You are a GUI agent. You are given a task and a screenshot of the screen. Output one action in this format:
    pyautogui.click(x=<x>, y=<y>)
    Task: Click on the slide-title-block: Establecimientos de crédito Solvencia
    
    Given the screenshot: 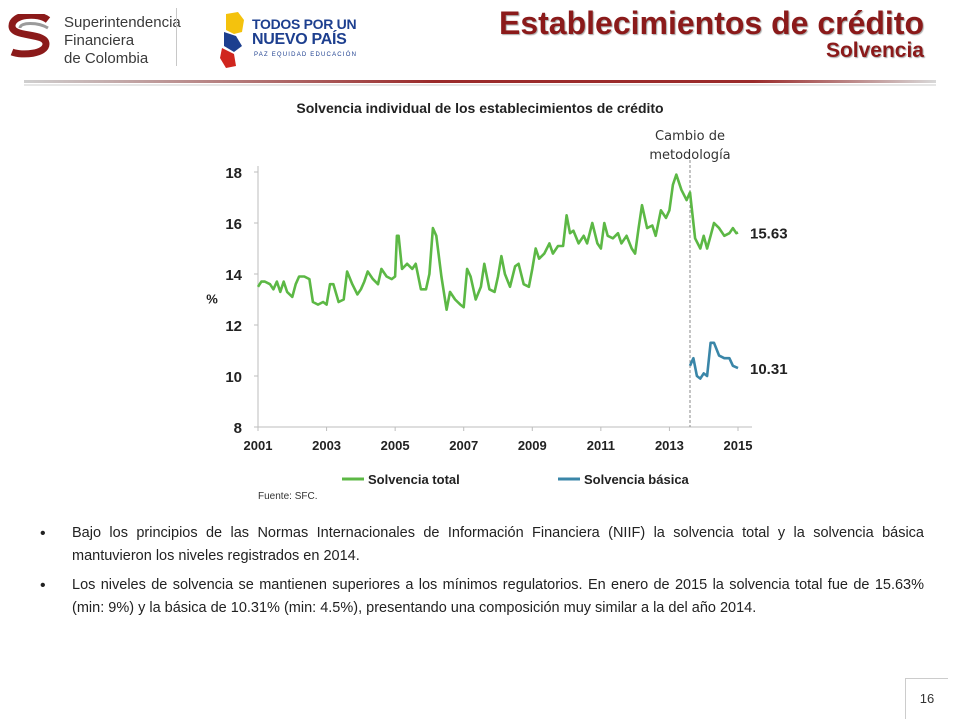 What is the action you would take?
    pyautogui.click(x=711, y=34)
    